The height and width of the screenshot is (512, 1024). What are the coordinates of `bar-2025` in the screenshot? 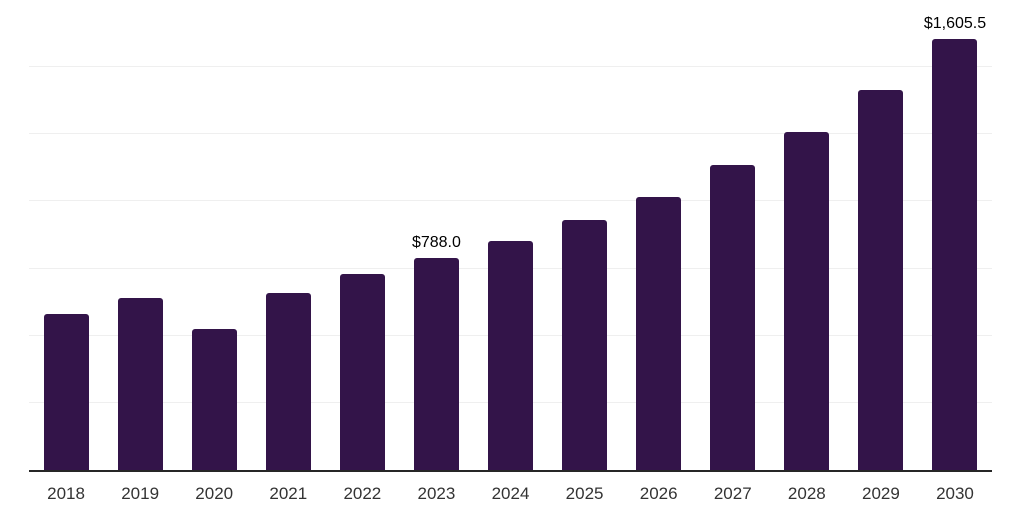 It's located at (585, 344).